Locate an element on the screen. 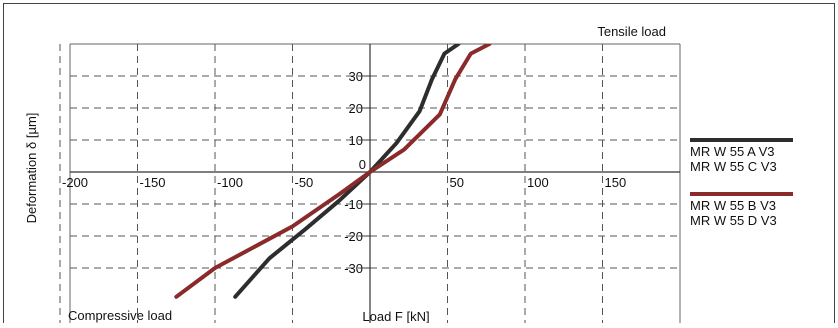  x-tick-label: 150 is located at coordinates (616, 182).